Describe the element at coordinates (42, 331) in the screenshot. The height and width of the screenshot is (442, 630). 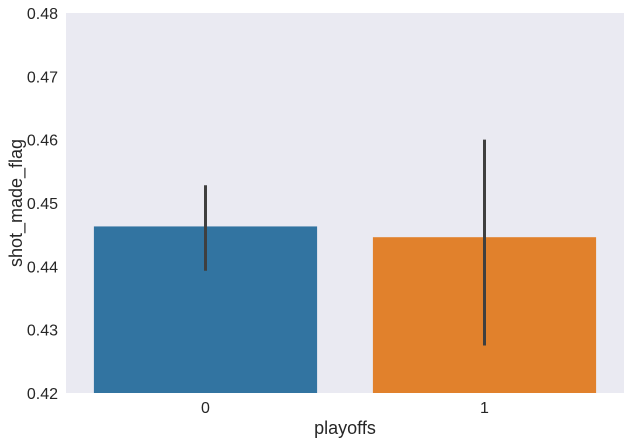
I see `y-tick-label: 0.43` at that location.